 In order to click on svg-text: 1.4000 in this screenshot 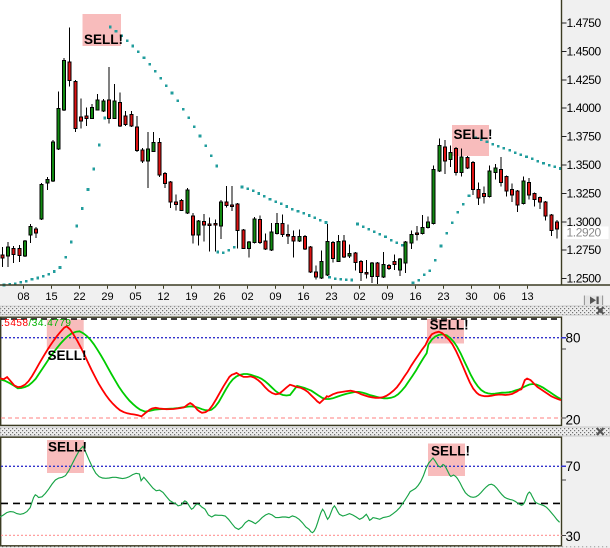, I will do `click(584, 108)`.